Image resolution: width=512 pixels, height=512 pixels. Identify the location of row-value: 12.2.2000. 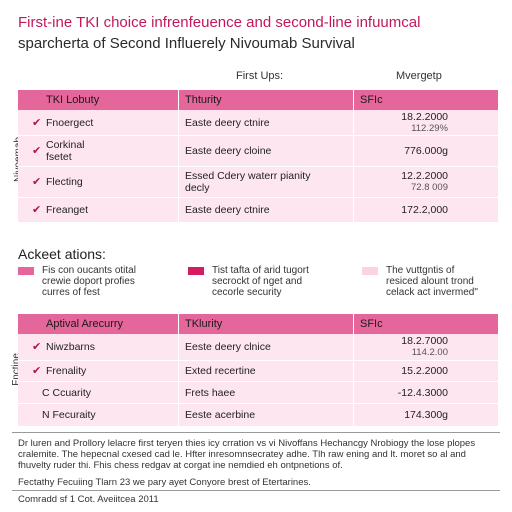
(424, 176).